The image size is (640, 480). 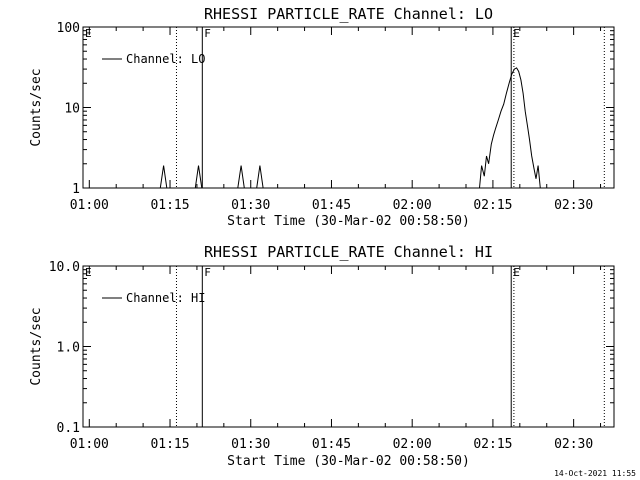 I want to click on legend: Channel: LO, so click(x=153, y=59).